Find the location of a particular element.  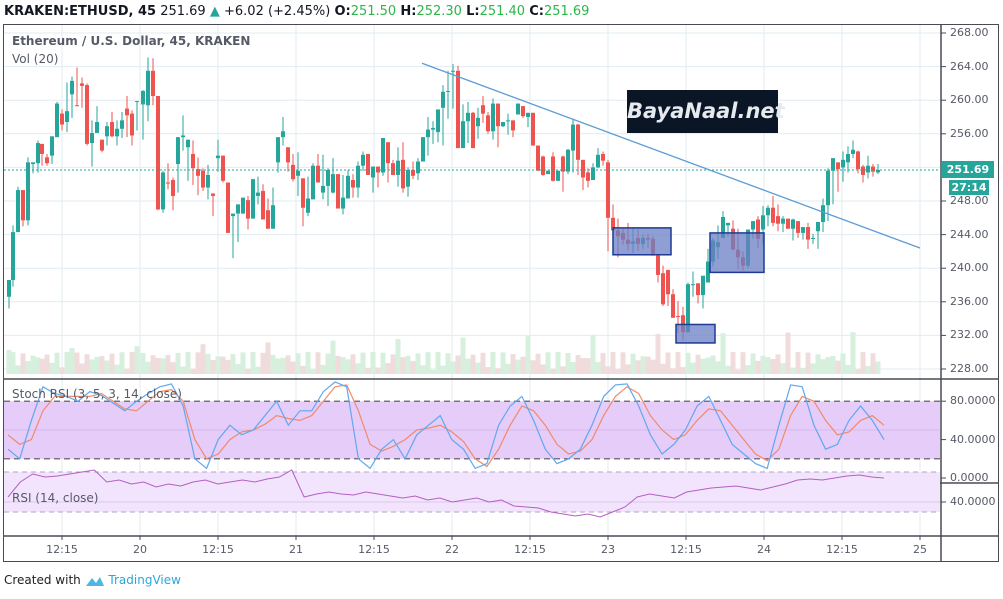

current-price-tag: 251.69 is located at coordinates (968, 169).